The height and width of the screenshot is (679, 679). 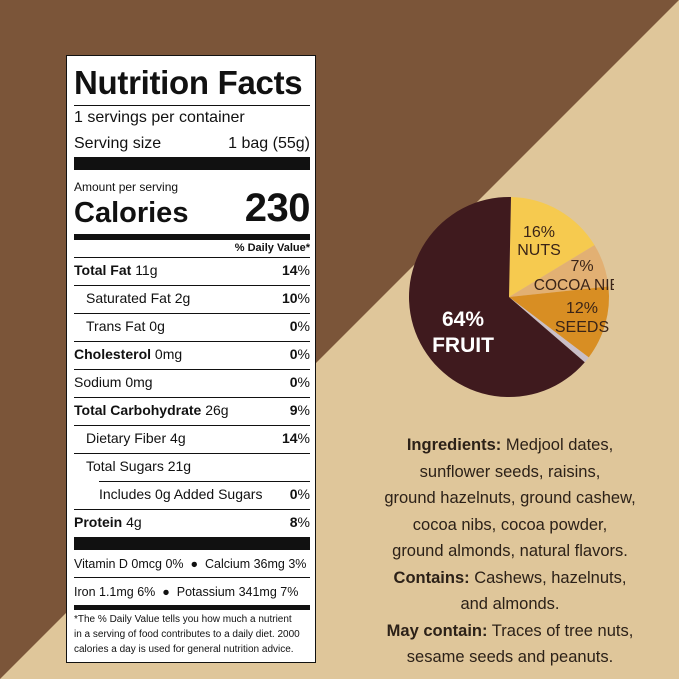 What do you see at coordinates (510, 604) in the screenshot?
I see `contains-line-2: and almonds.` at bounding box center [510, 604].